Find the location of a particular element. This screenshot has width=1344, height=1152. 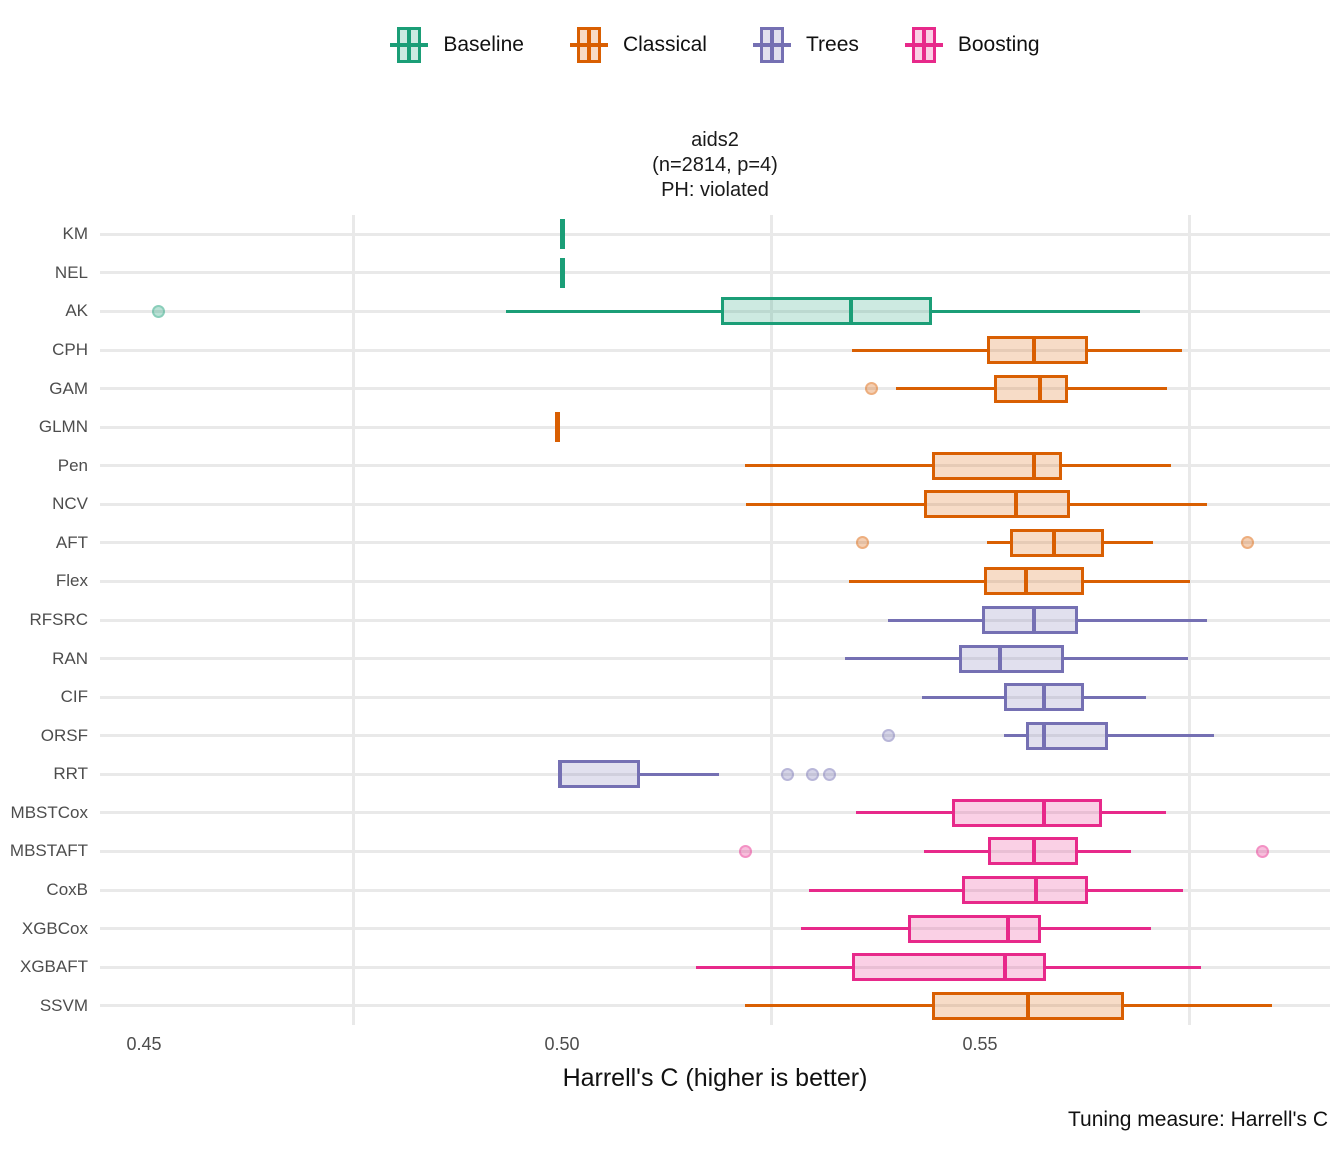

boxplot-tick-KM is located at coordinates (562, 234).